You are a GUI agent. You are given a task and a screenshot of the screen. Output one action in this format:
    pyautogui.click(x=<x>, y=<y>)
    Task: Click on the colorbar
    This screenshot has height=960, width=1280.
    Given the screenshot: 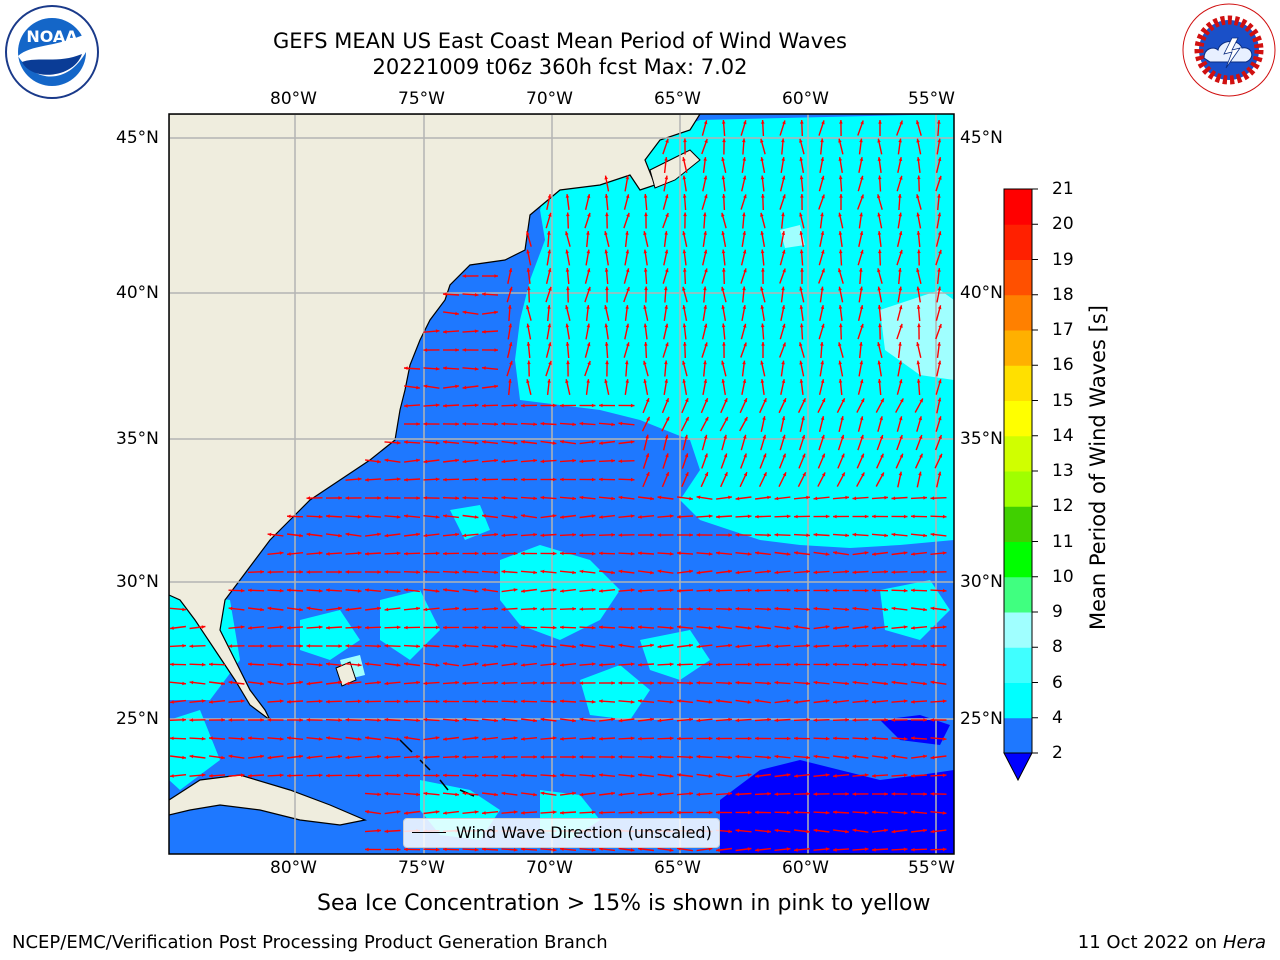 What is the action you would take?
    pyautogui.click(x=1020, y=485)
    